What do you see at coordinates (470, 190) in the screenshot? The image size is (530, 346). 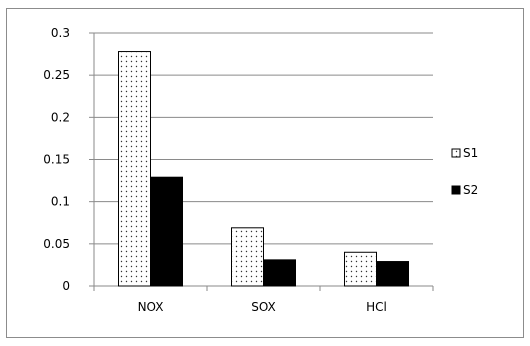 I see `legend-label: S2` at bounding box center [470, 190].